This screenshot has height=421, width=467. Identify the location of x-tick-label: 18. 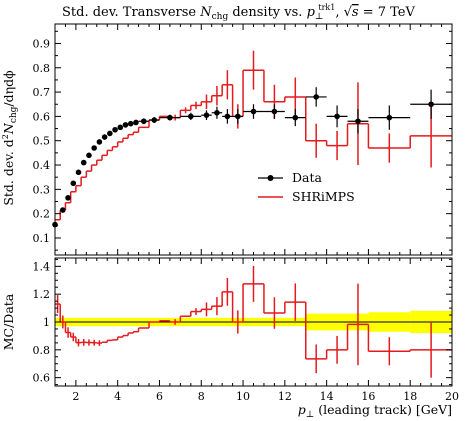
(410, 396).